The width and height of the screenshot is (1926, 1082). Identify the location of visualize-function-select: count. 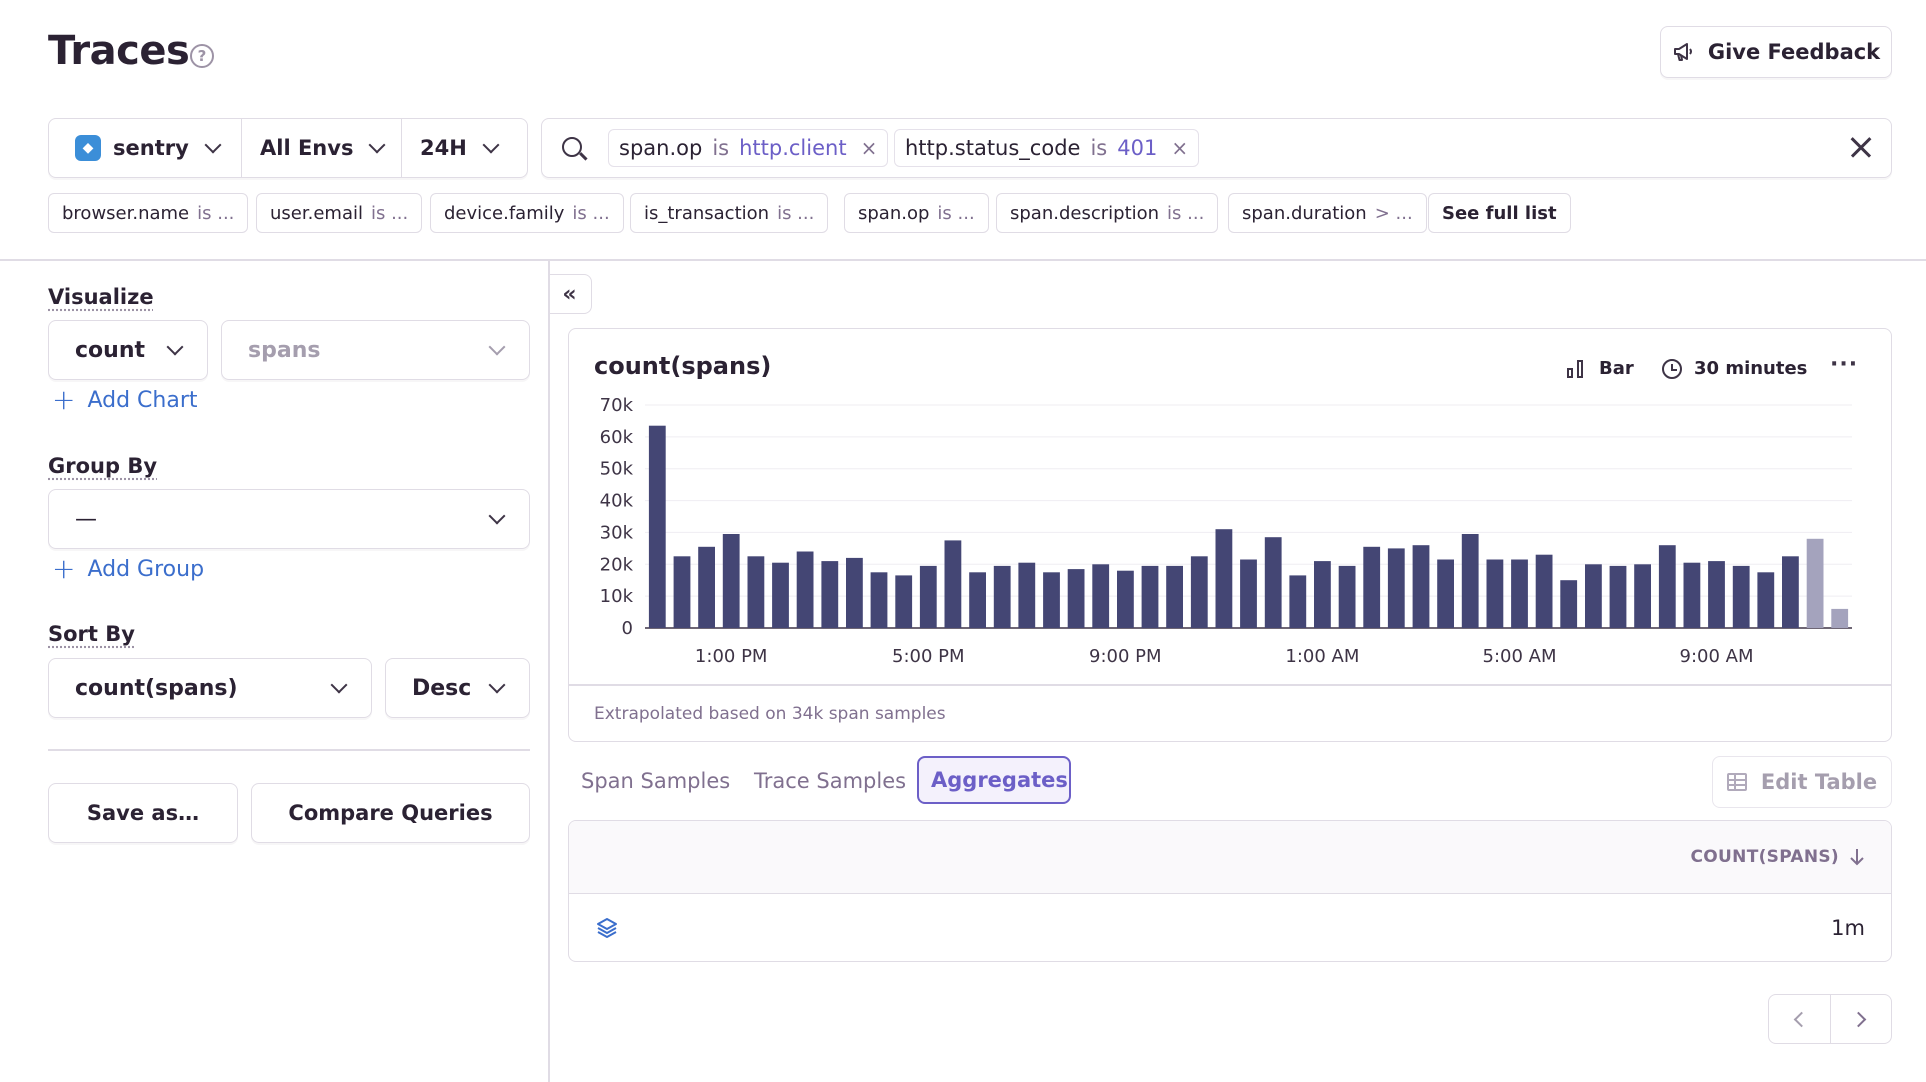
(128, 350).